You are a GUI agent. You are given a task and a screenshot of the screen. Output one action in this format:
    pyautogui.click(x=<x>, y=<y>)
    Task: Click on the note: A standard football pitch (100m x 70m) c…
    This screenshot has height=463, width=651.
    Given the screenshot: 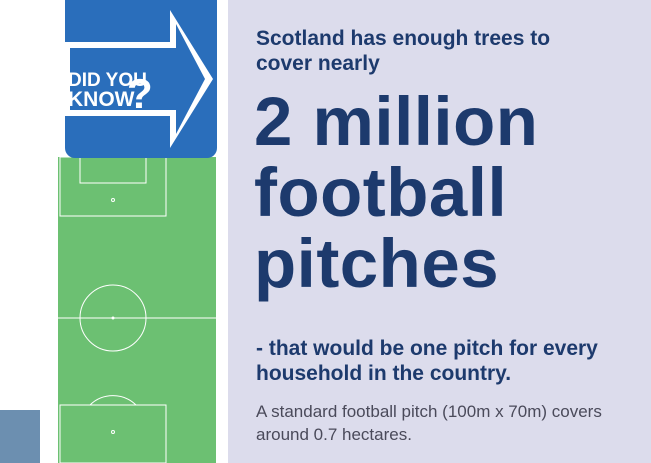 What is the action you would take?
    pyautogui.click(x=429, y=423)
    